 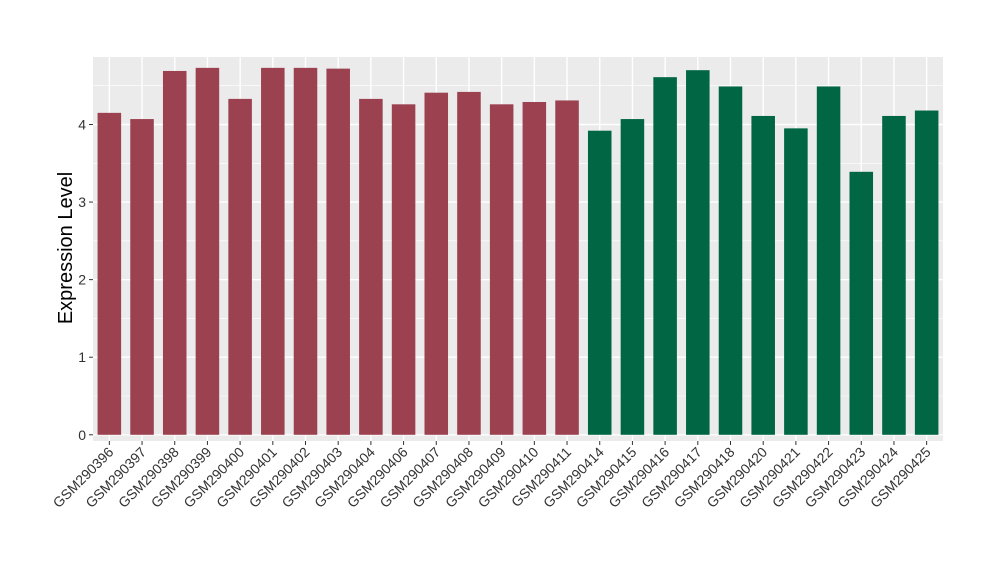 I want to click on bar-GSM290420, so click(x=763, y=275).